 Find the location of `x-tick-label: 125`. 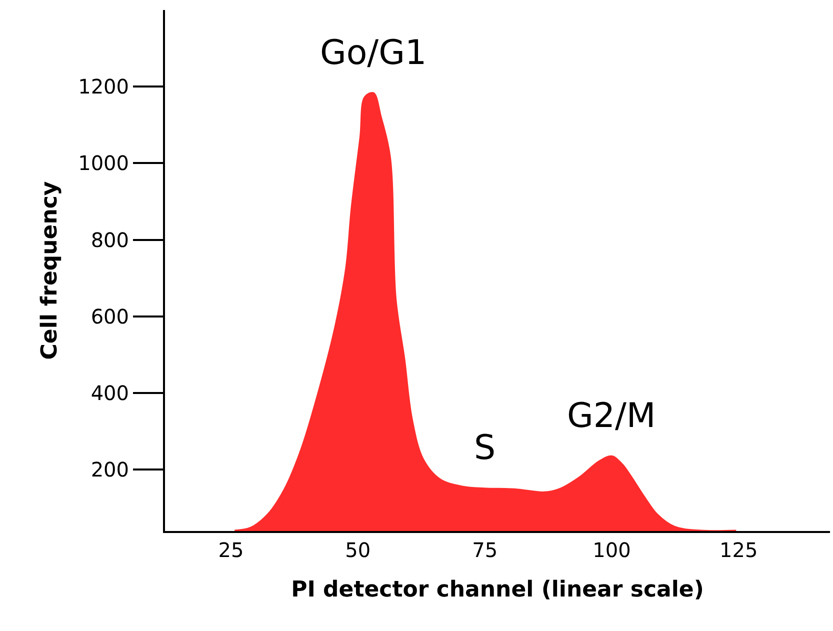

x-tick-label: 125 is located at coordinates (739, 550).